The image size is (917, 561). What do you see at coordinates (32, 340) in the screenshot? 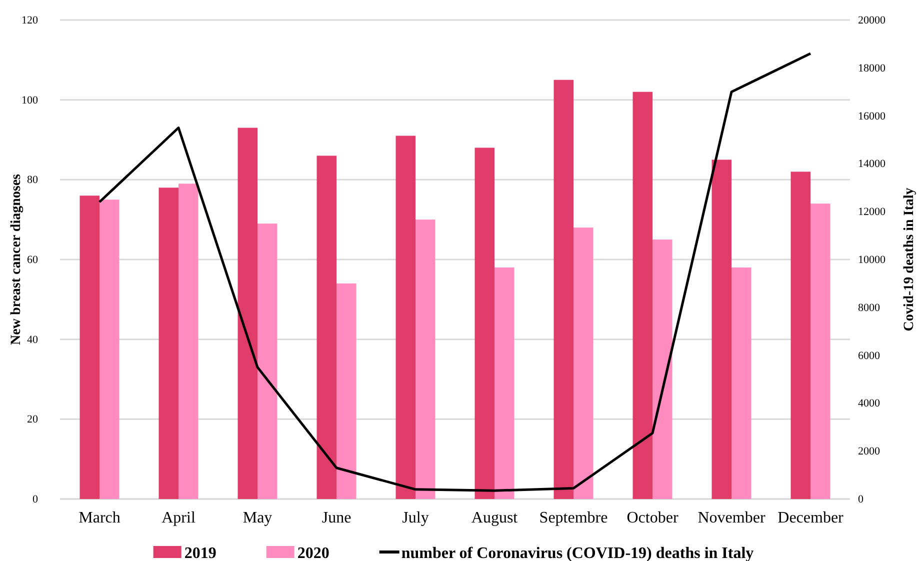
I see `y-tick-label: 40` at bounding box center [32, 340].